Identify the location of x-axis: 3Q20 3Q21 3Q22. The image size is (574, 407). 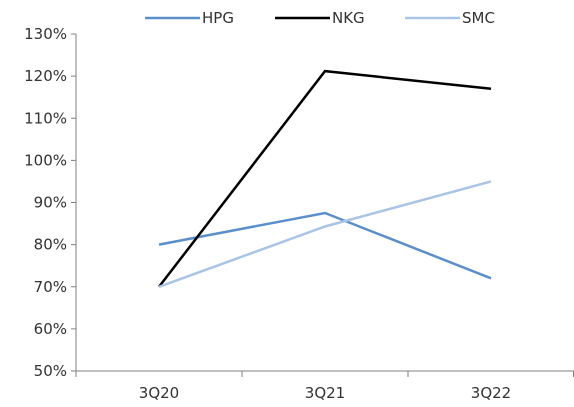
(324, 386).